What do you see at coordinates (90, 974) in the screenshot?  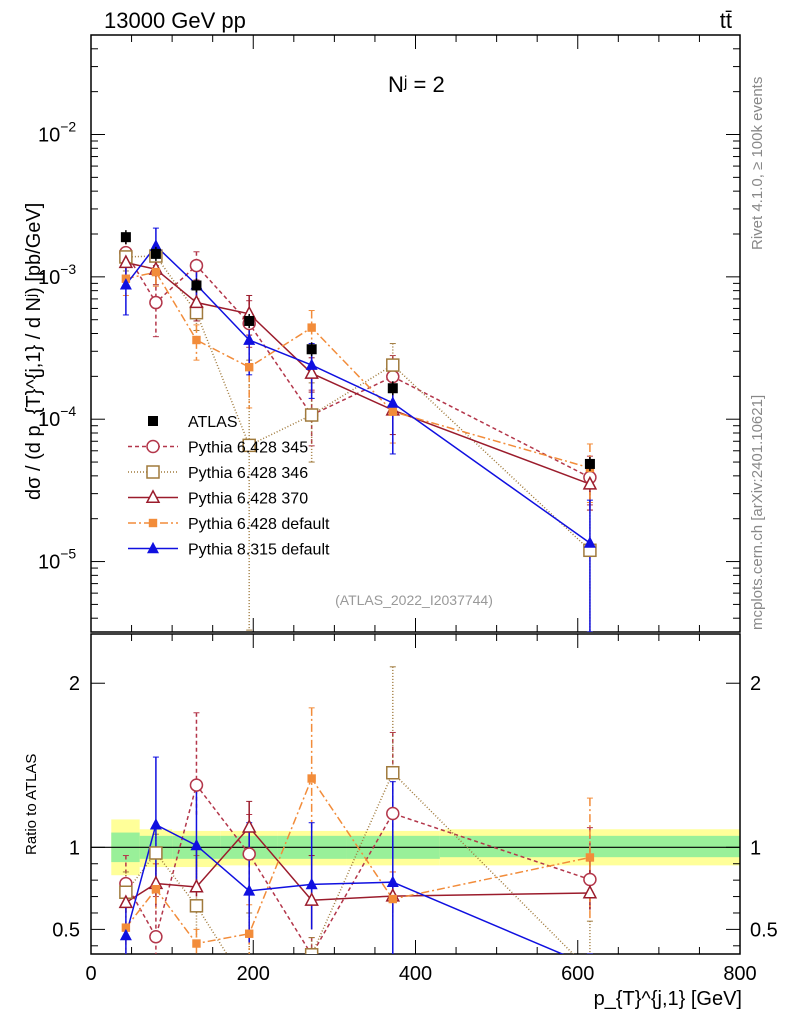 I see `x-tick-label: 0` at bounding box center [90, 974].